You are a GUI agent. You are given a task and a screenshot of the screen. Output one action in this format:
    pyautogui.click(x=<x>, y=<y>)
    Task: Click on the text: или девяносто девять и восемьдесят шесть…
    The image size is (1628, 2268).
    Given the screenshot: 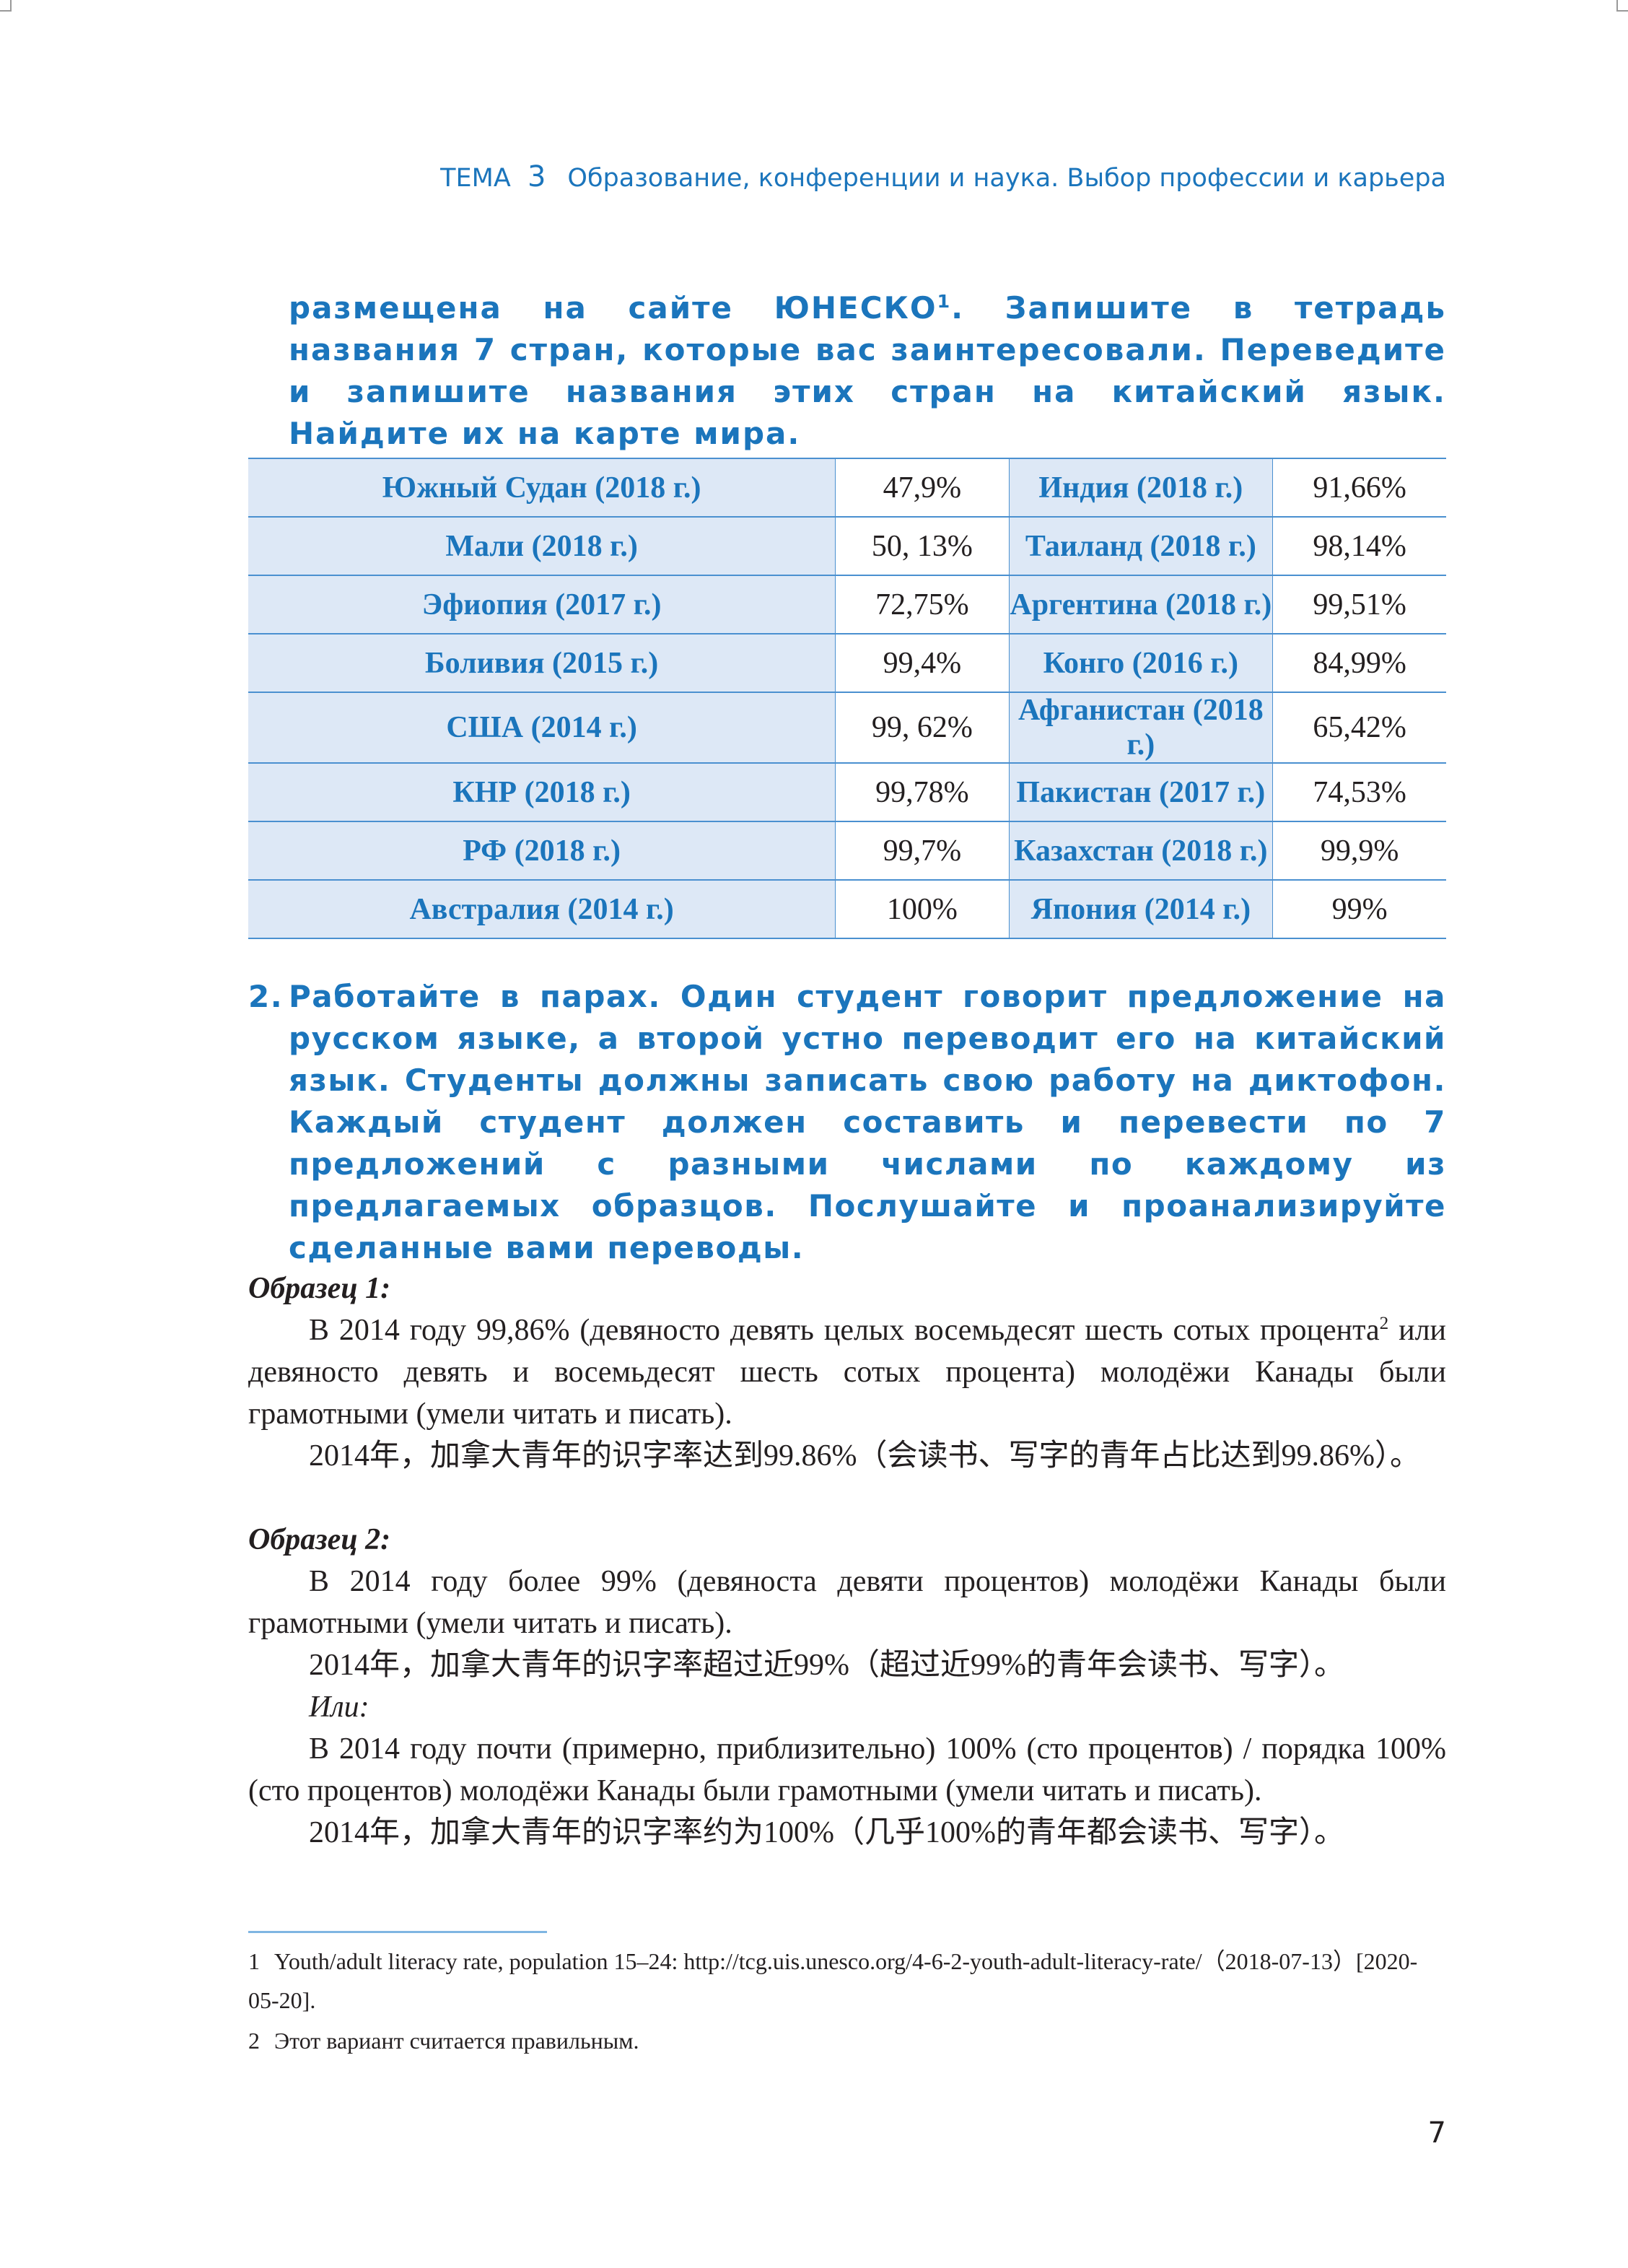 What is the action you would take?
    pyautogui.click(x=847, y=1372)
    